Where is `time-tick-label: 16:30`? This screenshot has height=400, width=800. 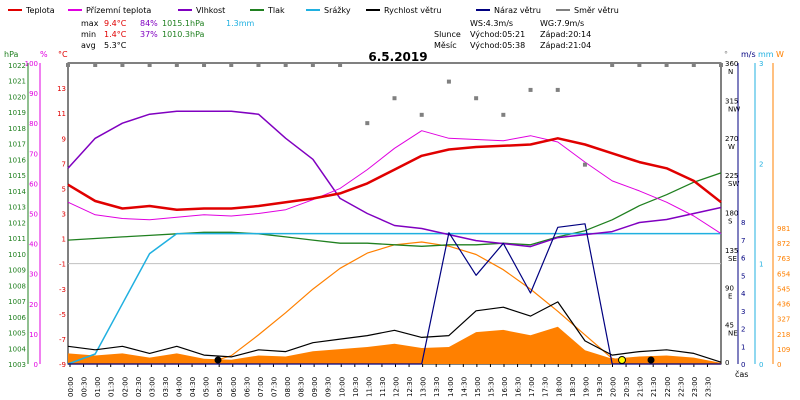
time-tick-label: 16:30 is located at coordinates (519, 387).